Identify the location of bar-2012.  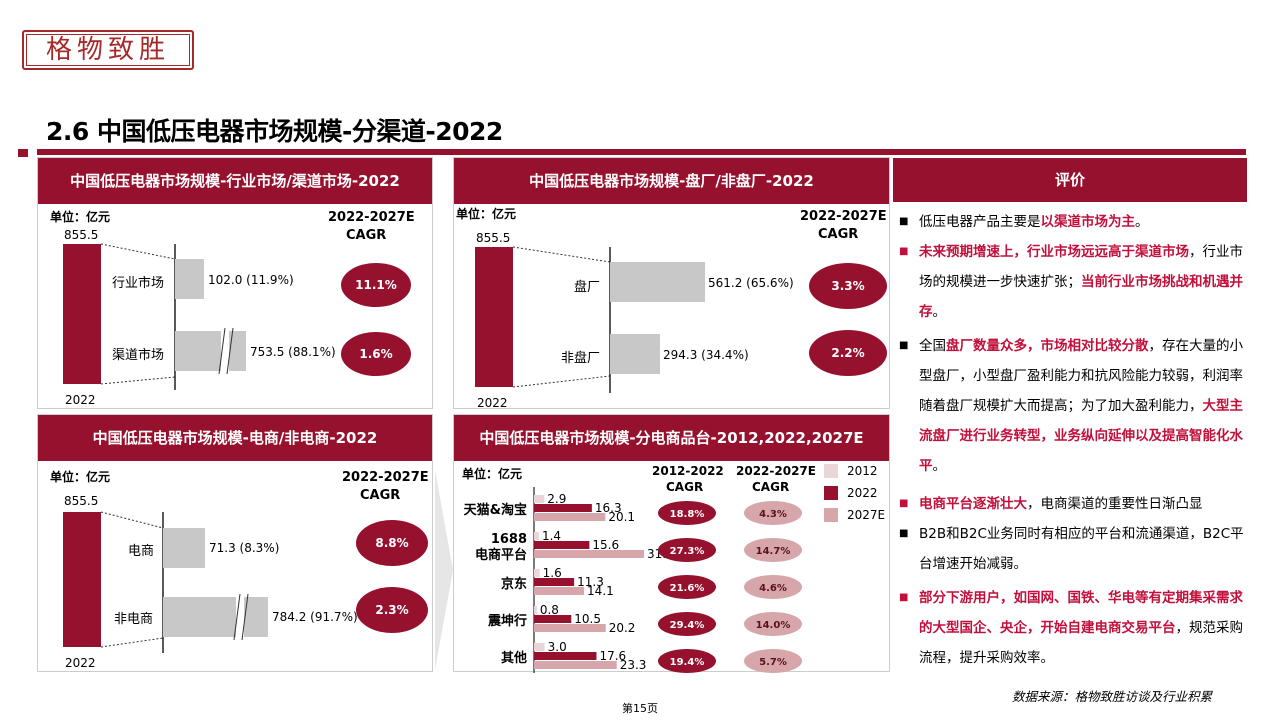
(539, 499).